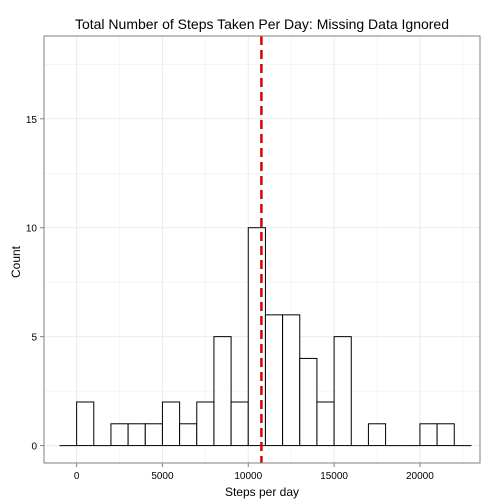  I want to click on x-tick-label: 0, so click(77, 476).